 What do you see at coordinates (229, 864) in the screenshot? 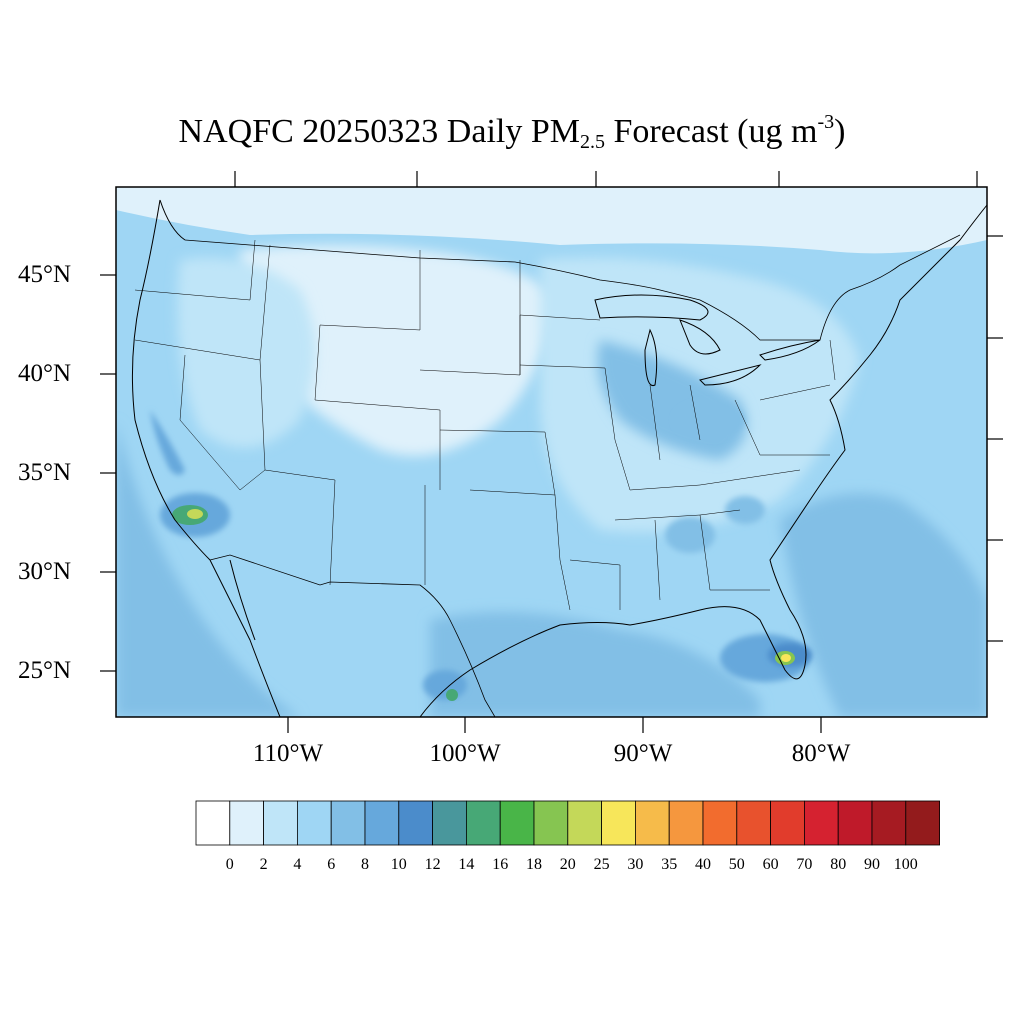
I see `colorbar-tick-label: 0` at bounding box center [229, 864].